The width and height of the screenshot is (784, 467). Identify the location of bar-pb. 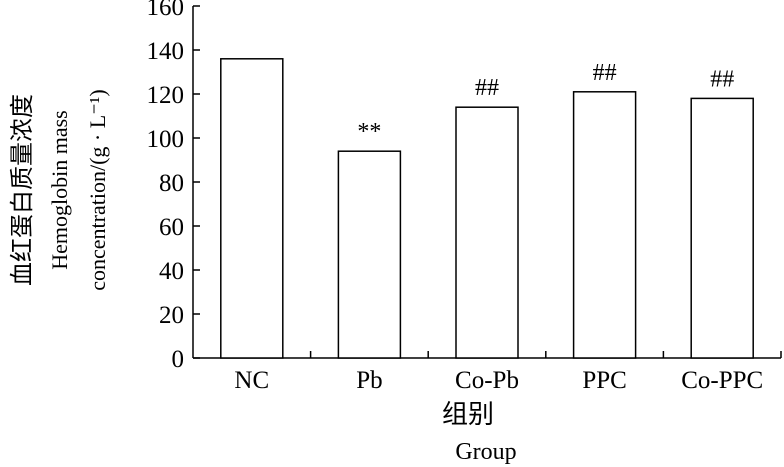
(369, 254).